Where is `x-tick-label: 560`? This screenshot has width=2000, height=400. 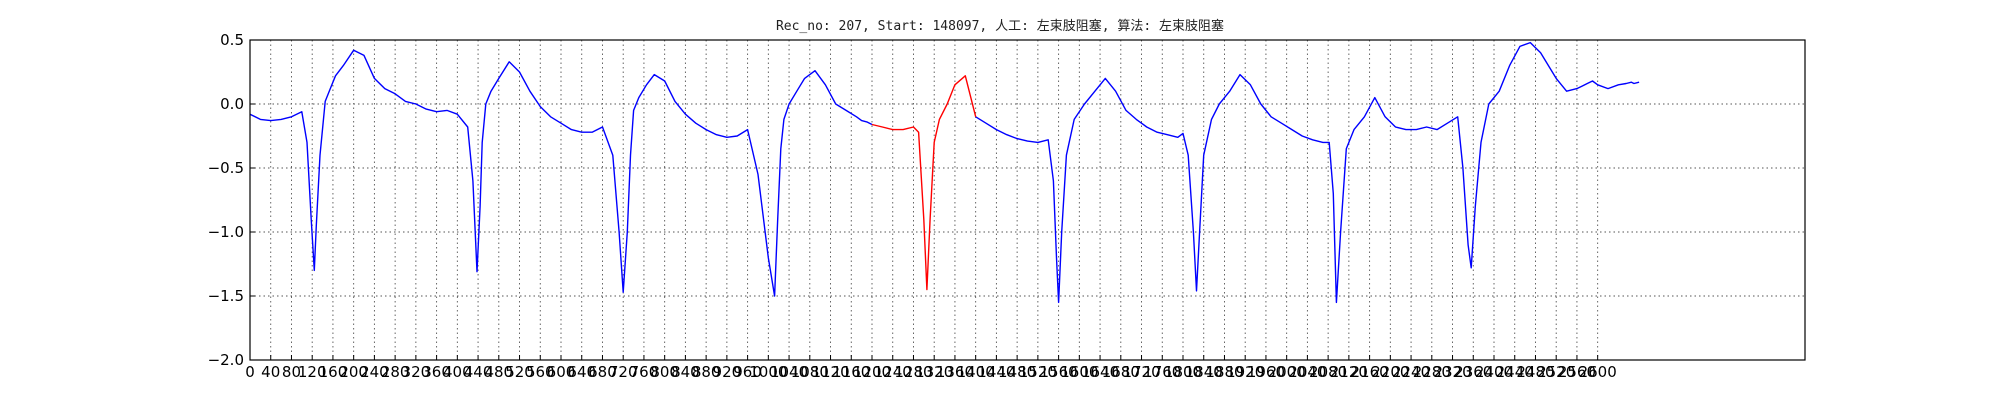 x-tick-label: 560 is located at coordinates (540, 372).